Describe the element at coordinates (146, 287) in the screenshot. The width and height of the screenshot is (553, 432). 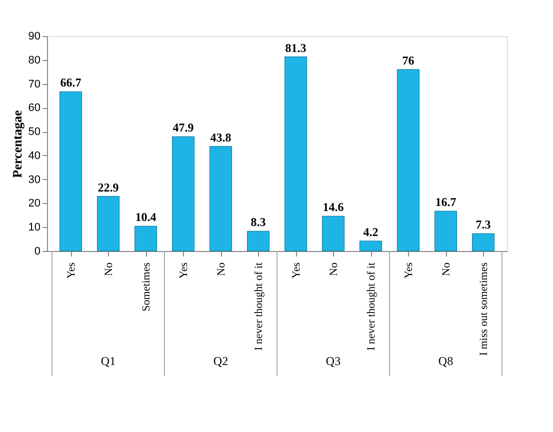
I see `x-tick-label: Sometimes` at that location.